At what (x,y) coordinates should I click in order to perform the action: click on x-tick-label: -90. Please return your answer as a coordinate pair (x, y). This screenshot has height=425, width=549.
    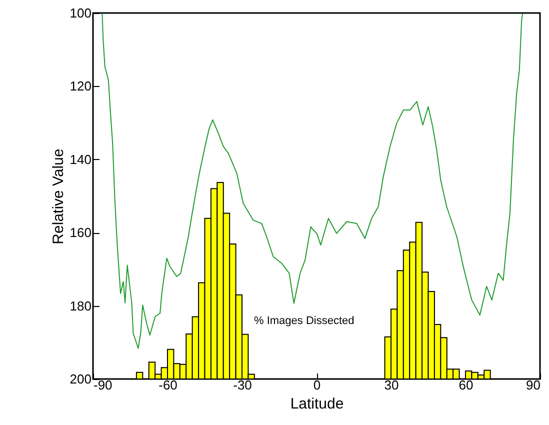
    Looking at the image, I should click on (103, 385).